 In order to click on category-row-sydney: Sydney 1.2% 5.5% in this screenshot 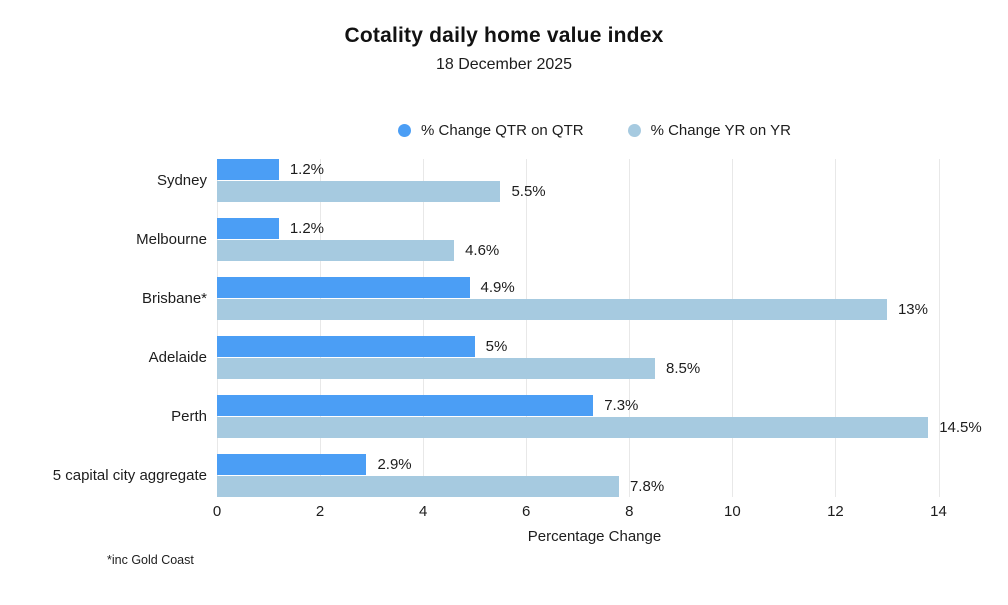, I will do `click(486, 180)`.